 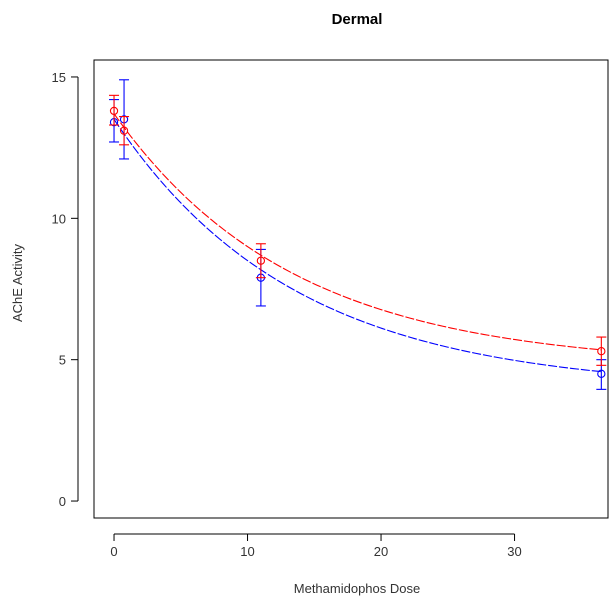 What do you see at coordinates (59, 218) in the screenshot?
I see `y-tick-label: 10` at bounding box center [59, 218].